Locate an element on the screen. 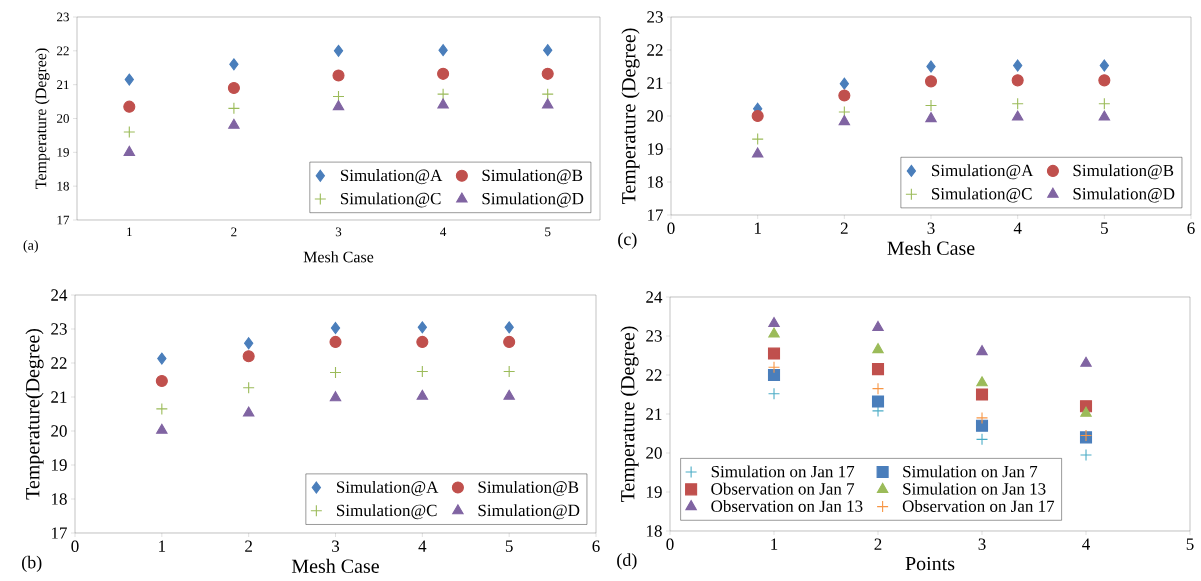  legend-label: Simulation on Jan 17 is located at coordinates (783, 471).